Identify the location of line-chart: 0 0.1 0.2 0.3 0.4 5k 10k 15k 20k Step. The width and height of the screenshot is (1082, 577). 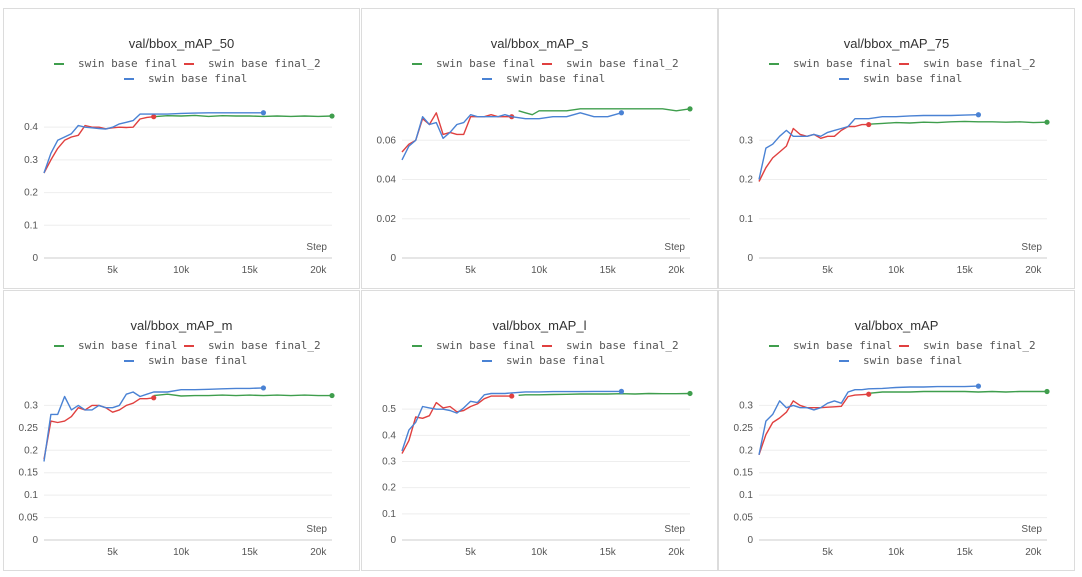
(179, 193).